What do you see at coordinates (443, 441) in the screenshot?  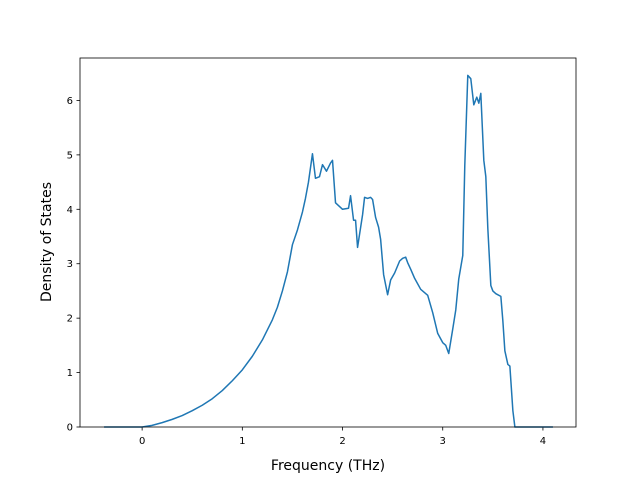 I see `x-tick-label: 3` at bounding box center [443, 441].